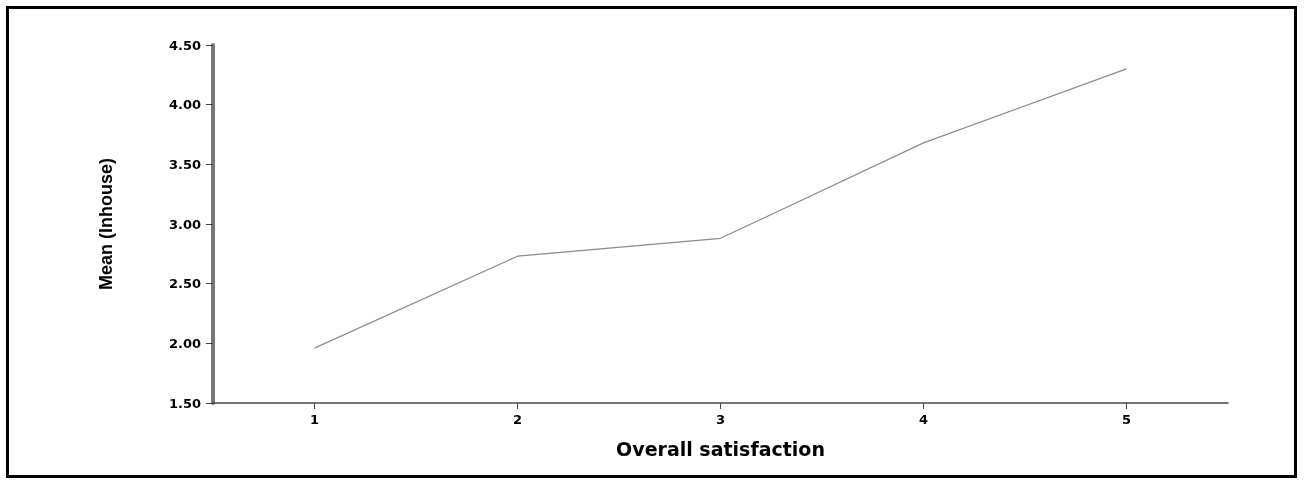  I want to click on x-tick-label: 4, so click(923, 419).